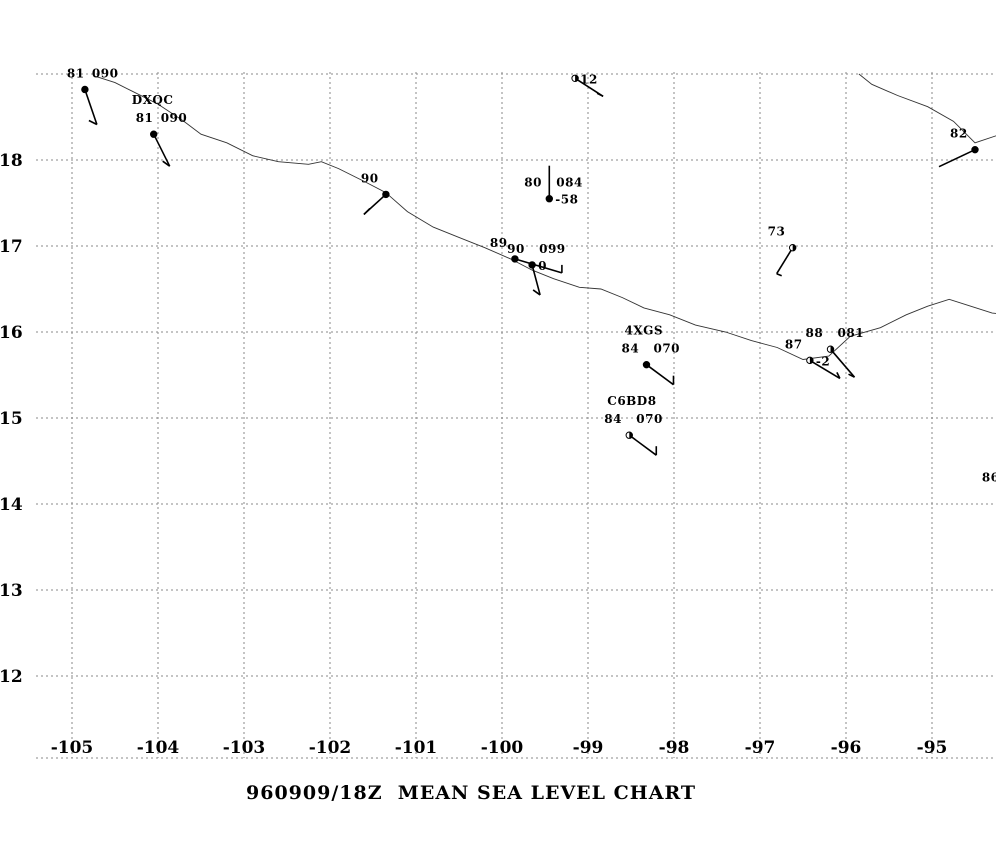 This screenshot has height=850, width=996. I want to click on station-pressure: 081, so click(851, 333).